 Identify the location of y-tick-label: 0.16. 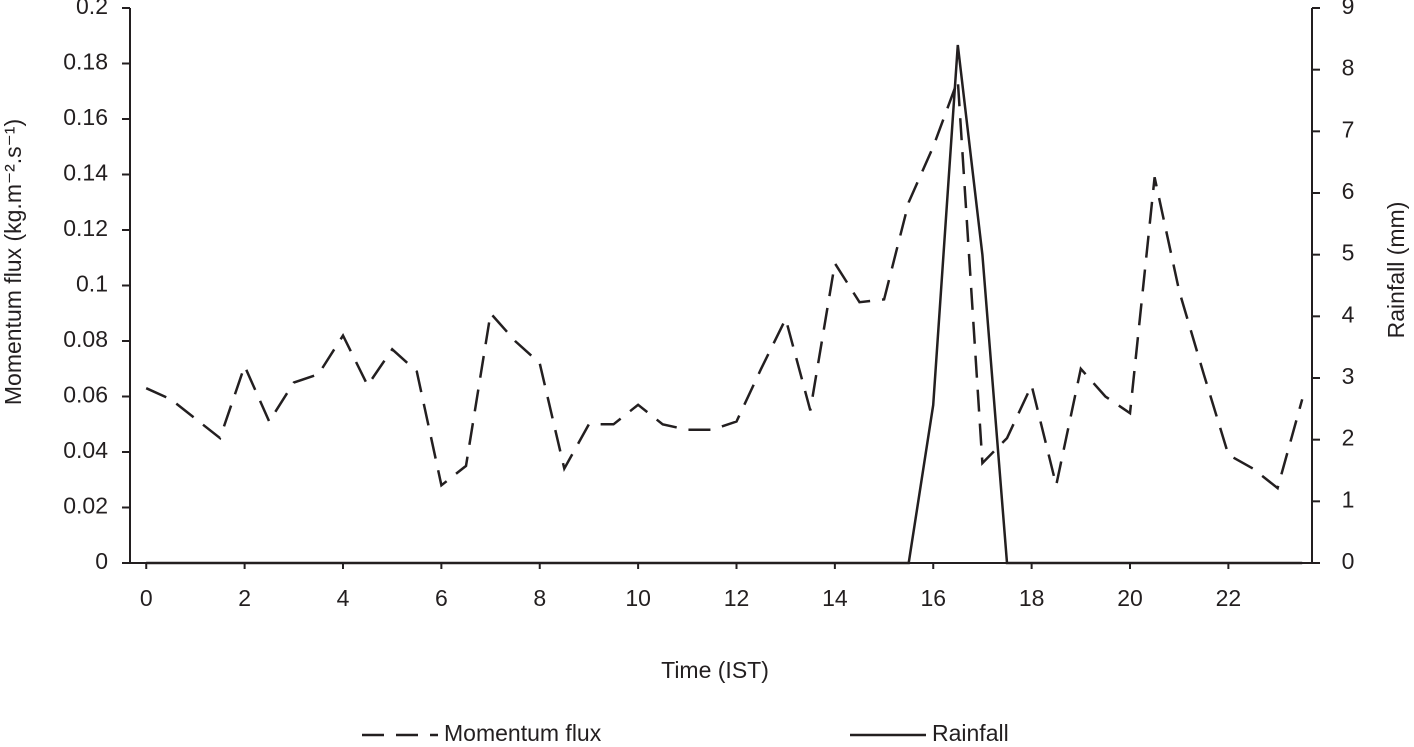
(85, 117).